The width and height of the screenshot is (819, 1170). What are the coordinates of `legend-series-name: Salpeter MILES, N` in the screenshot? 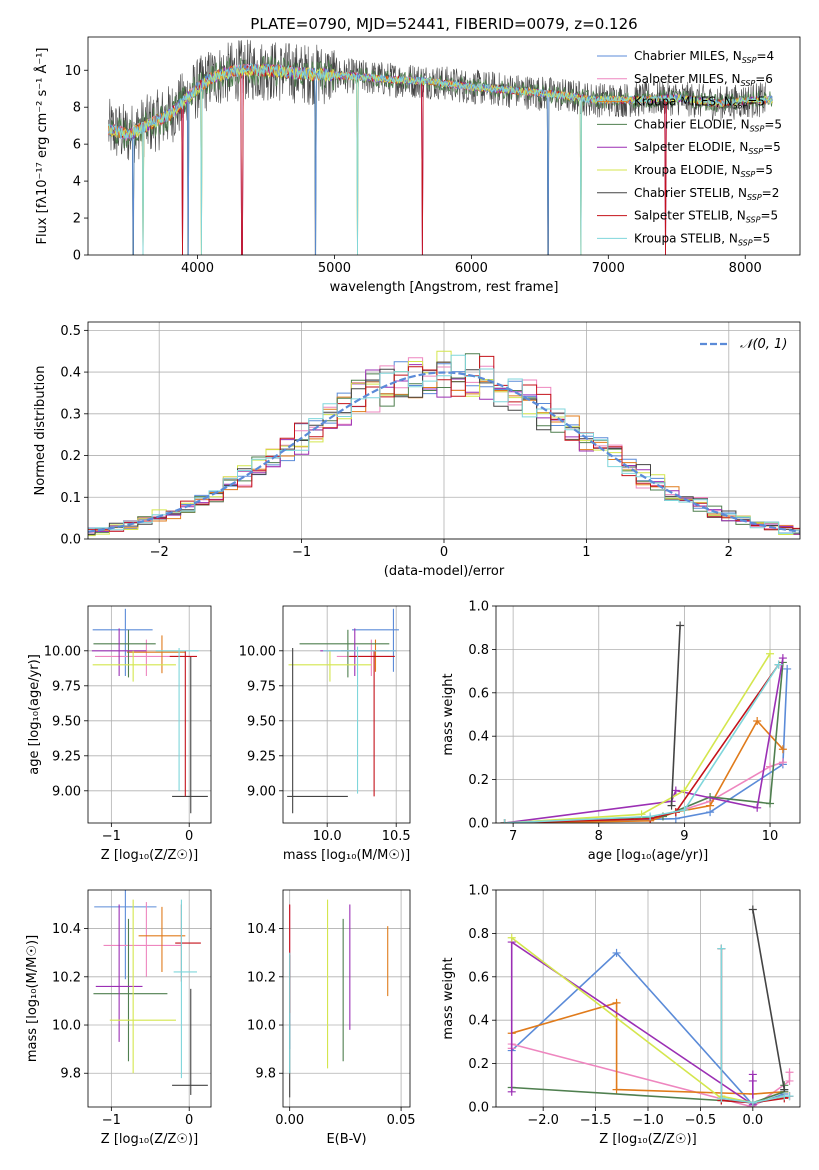 It's located at (687, 79).